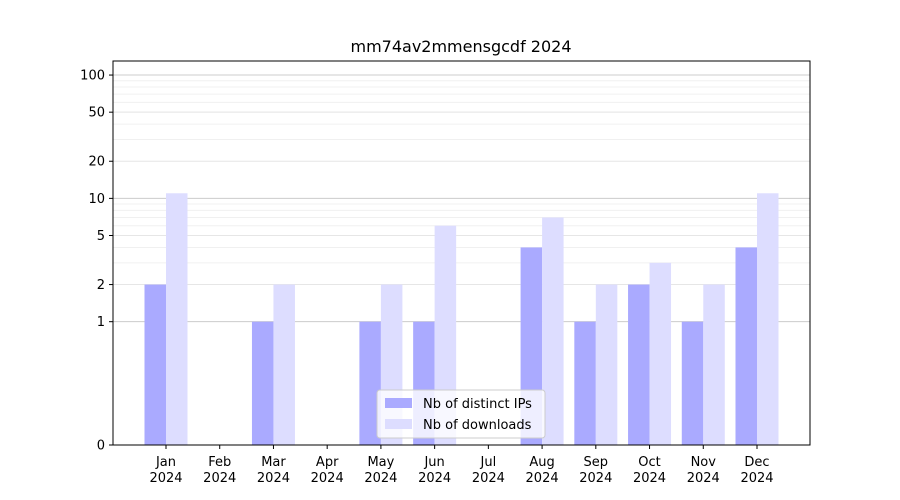 This screenshot has height=500, width=900. What do you see at coordinates (92, 76) in the screenshot?
I see `y-tick-label: 100` at bounding box center [92, 76].